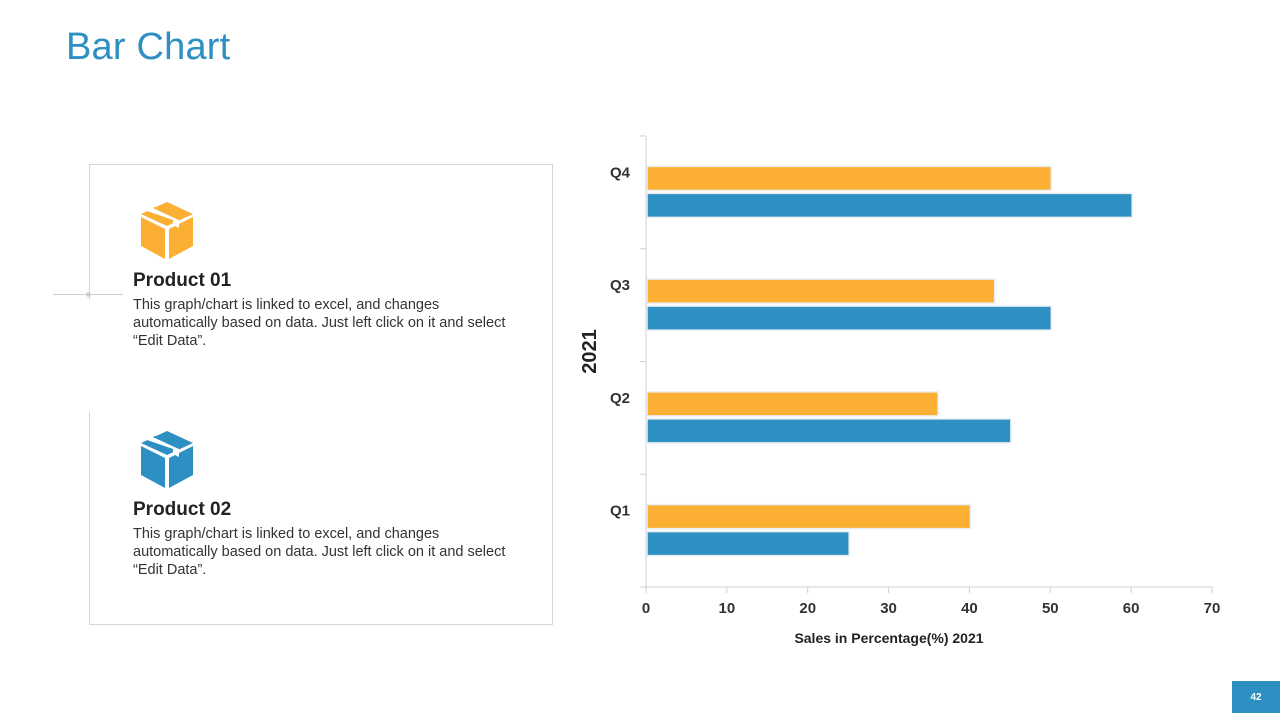 The image size is (1280, 720). Describe the element at coordinates (182, 280) in the screenshot. I see `product-name: Product 01` at that location.